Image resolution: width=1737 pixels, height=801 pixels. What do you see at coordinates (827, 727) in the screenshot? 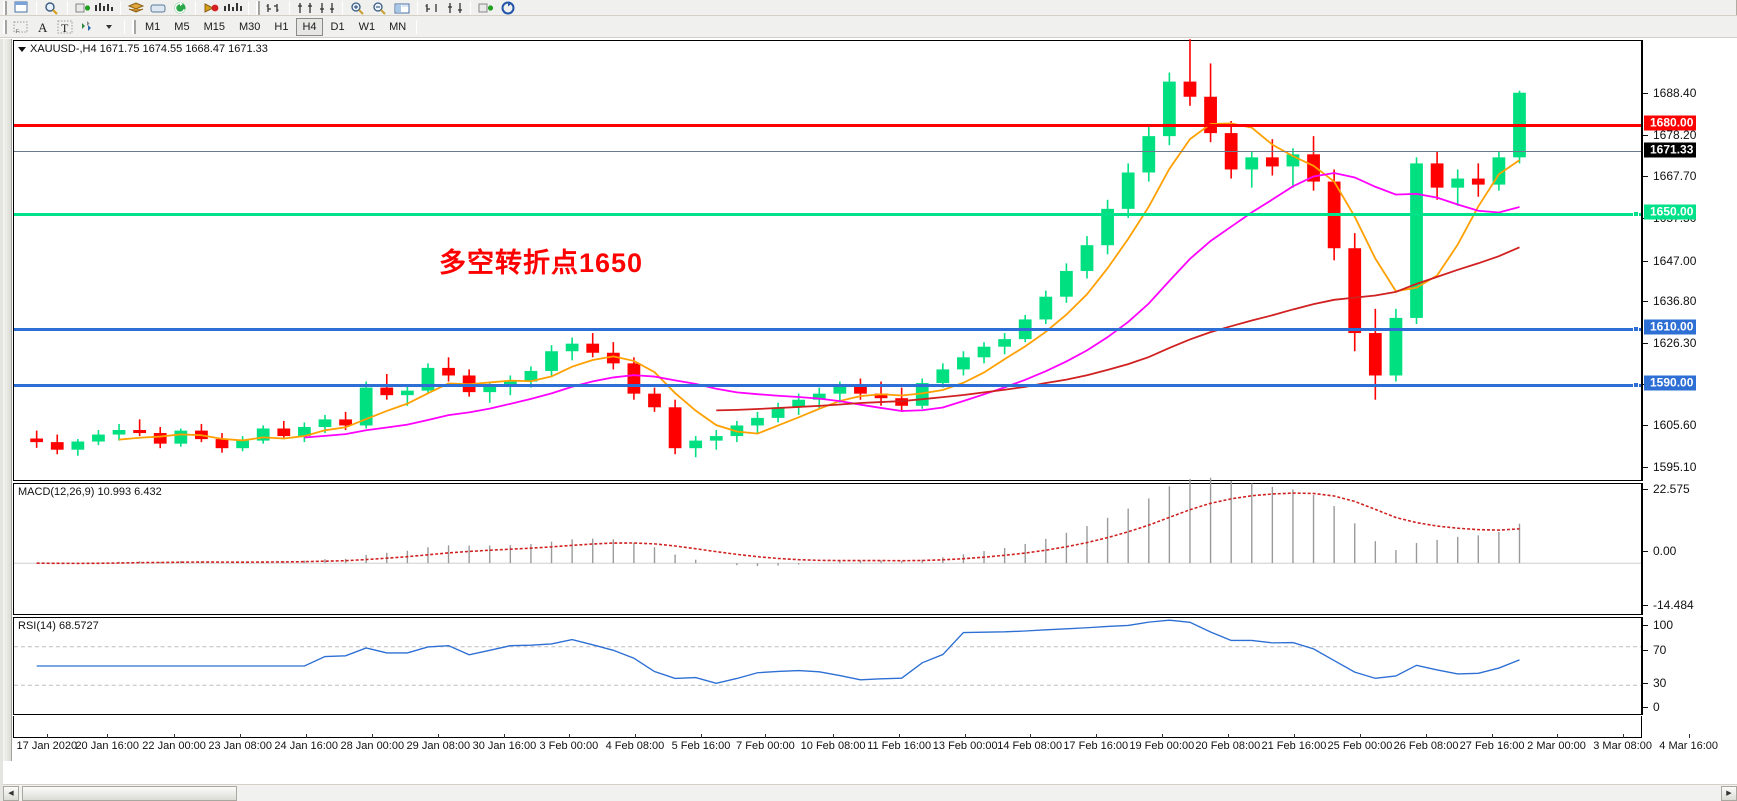
I see `time-axis` at bounding box center [827, 727].